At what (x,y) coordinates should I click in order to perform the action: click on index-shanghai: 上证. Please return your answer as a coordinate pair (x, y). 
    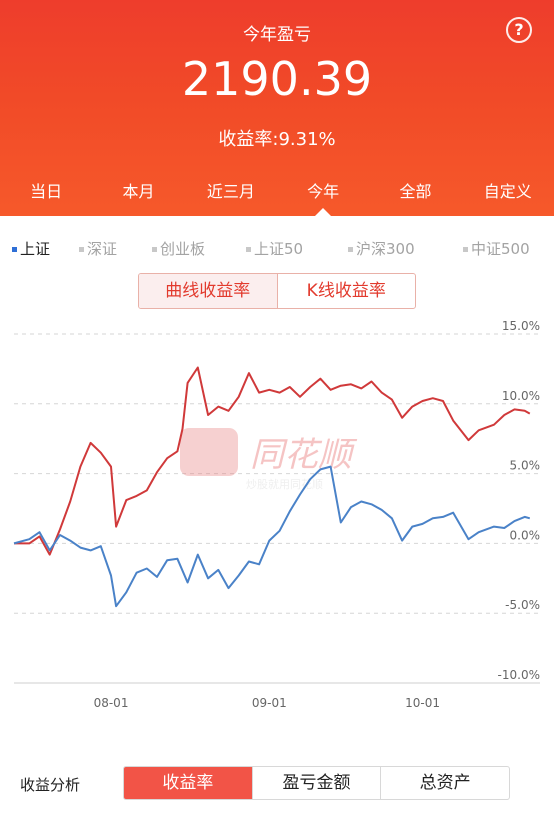
    Looking at the image, I should click on (31, 248).